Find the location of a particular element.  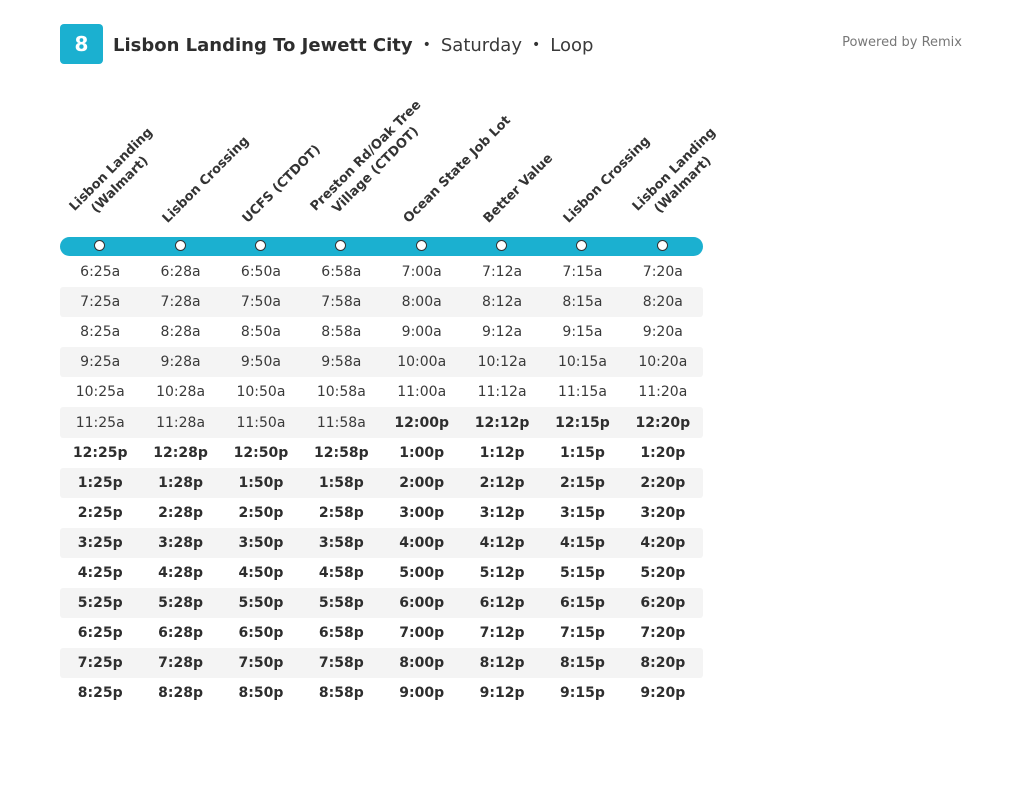

table-row: 4:25p 4:28p 4:50p 4:58p 5:00p 5:12p 5:15p 5:20p is located at coordinates (381, 573).